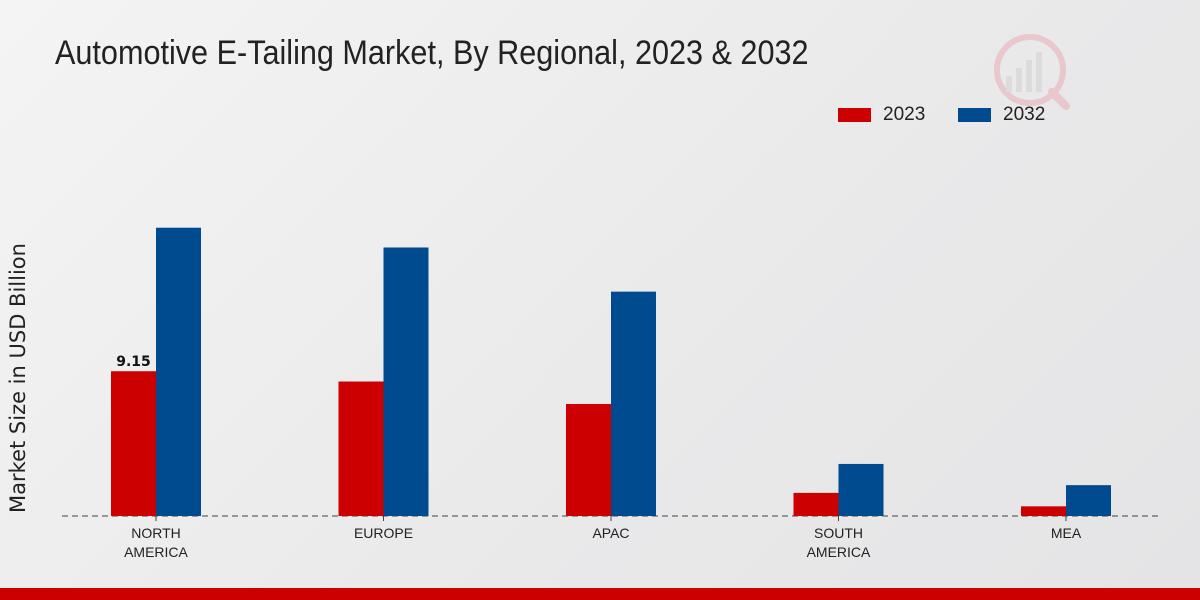 The height and width of the screenshot is (600, 1200). I want to click on brand-logo-icon, so click(1032, 73).